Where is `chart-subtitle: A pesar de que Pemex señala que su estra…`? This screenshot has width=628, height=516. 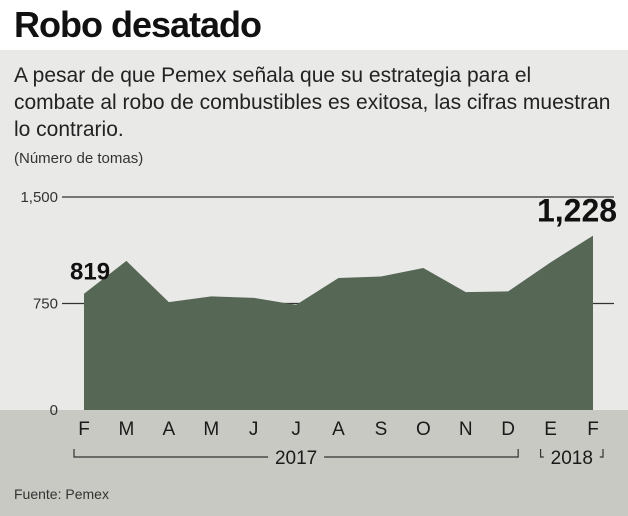
chart-subtitle: A pesar de que Pemex señala que su estra… is located at coordinates (312, 102).